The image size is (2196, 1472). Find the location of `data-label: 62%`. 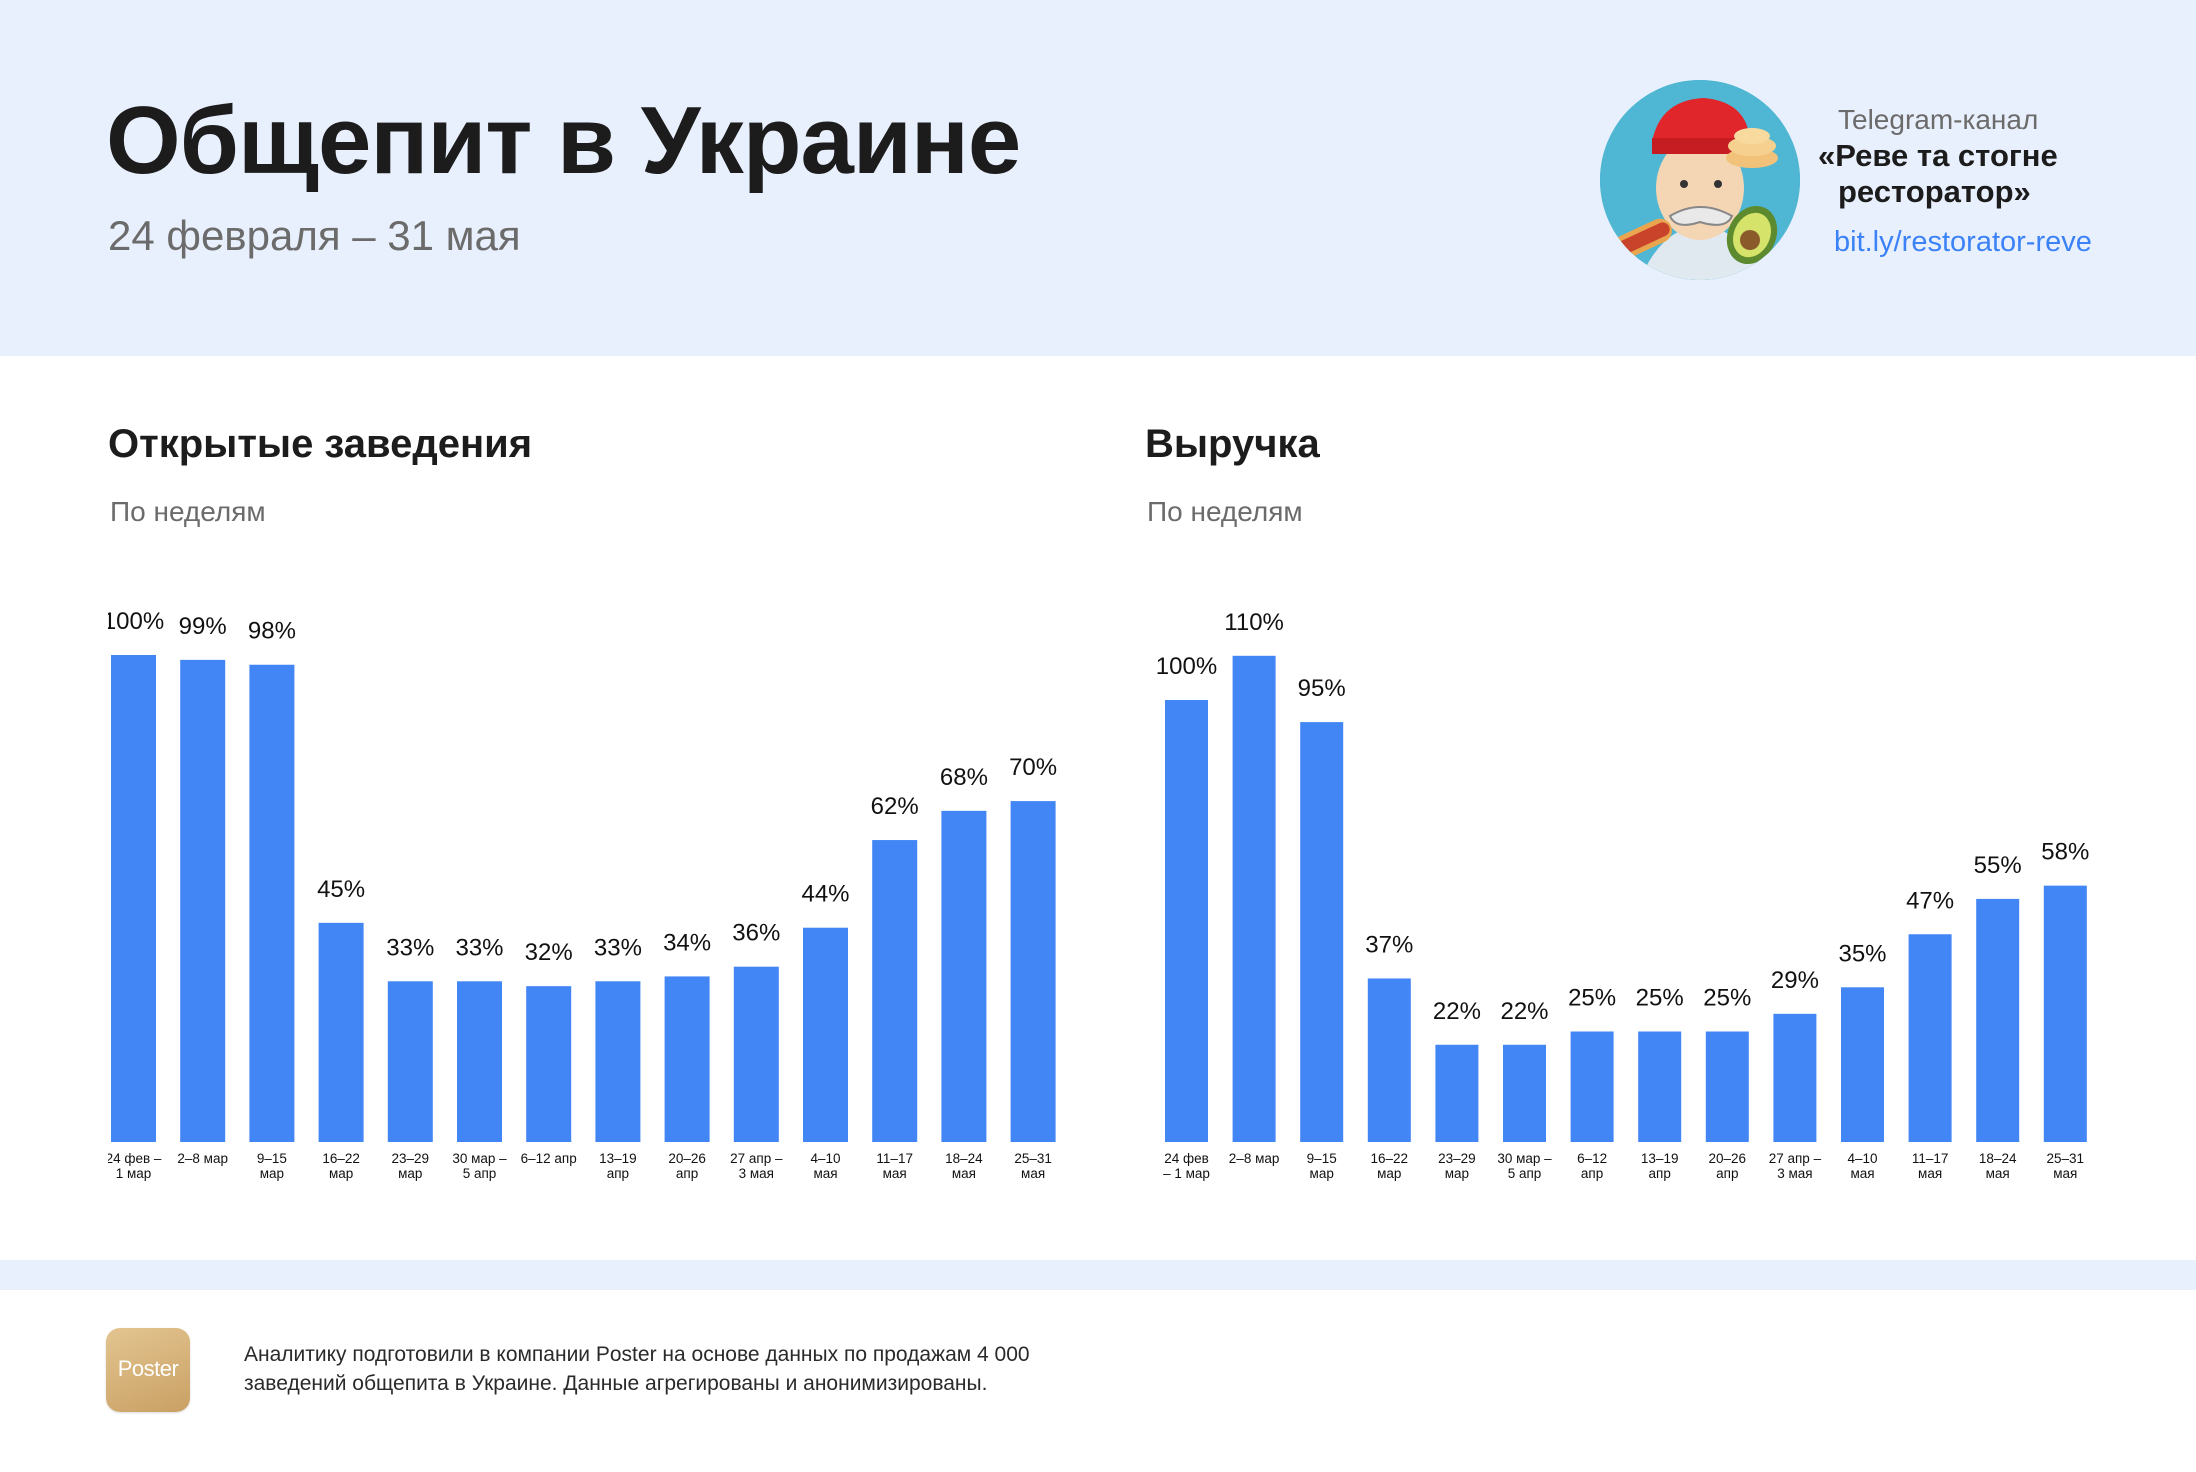

data-label: 62% is located at coordinates (895, 806).